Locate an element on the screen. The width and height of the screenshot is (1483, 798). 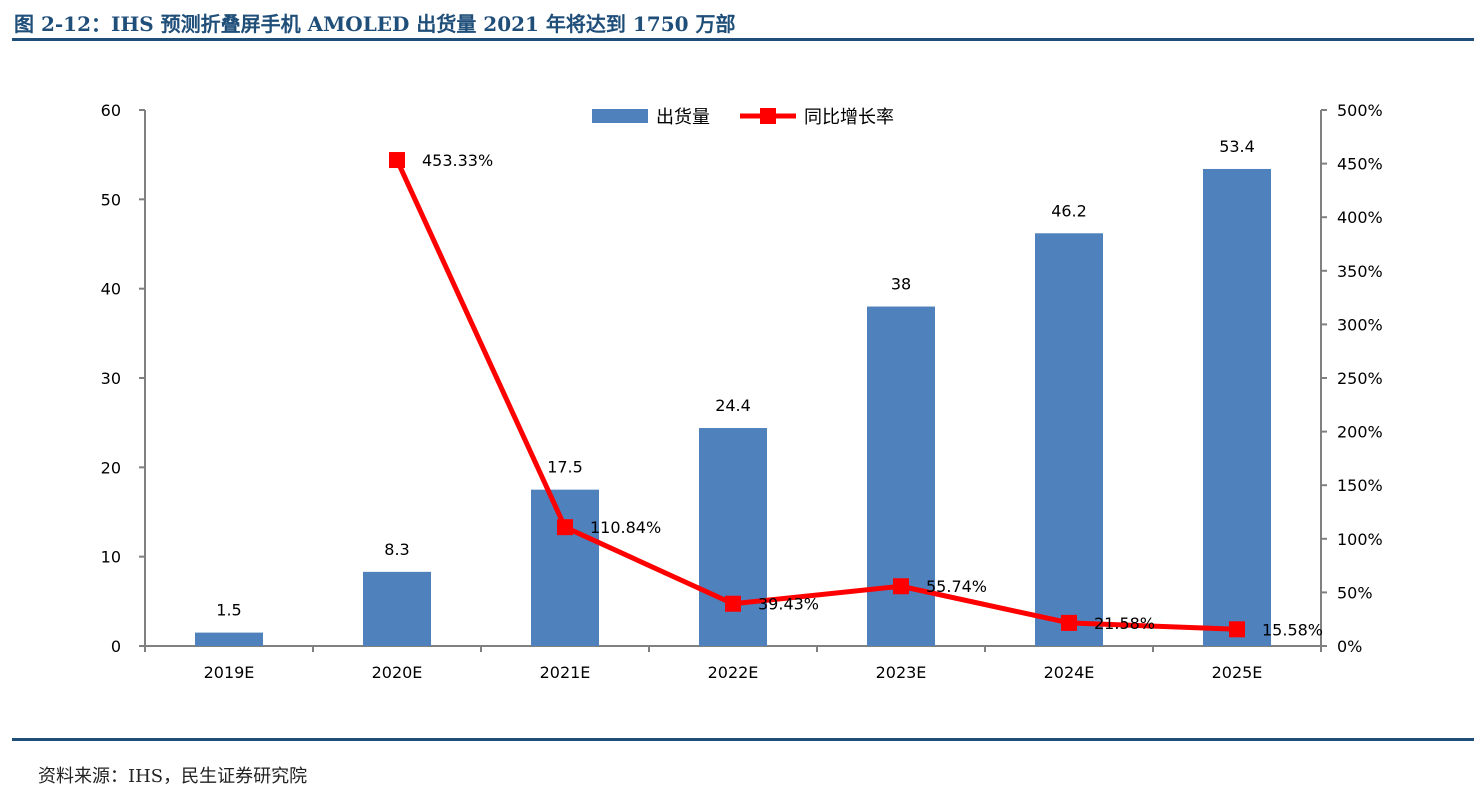
y-left-tick-label: 50 is located at coordinates (111, 199).